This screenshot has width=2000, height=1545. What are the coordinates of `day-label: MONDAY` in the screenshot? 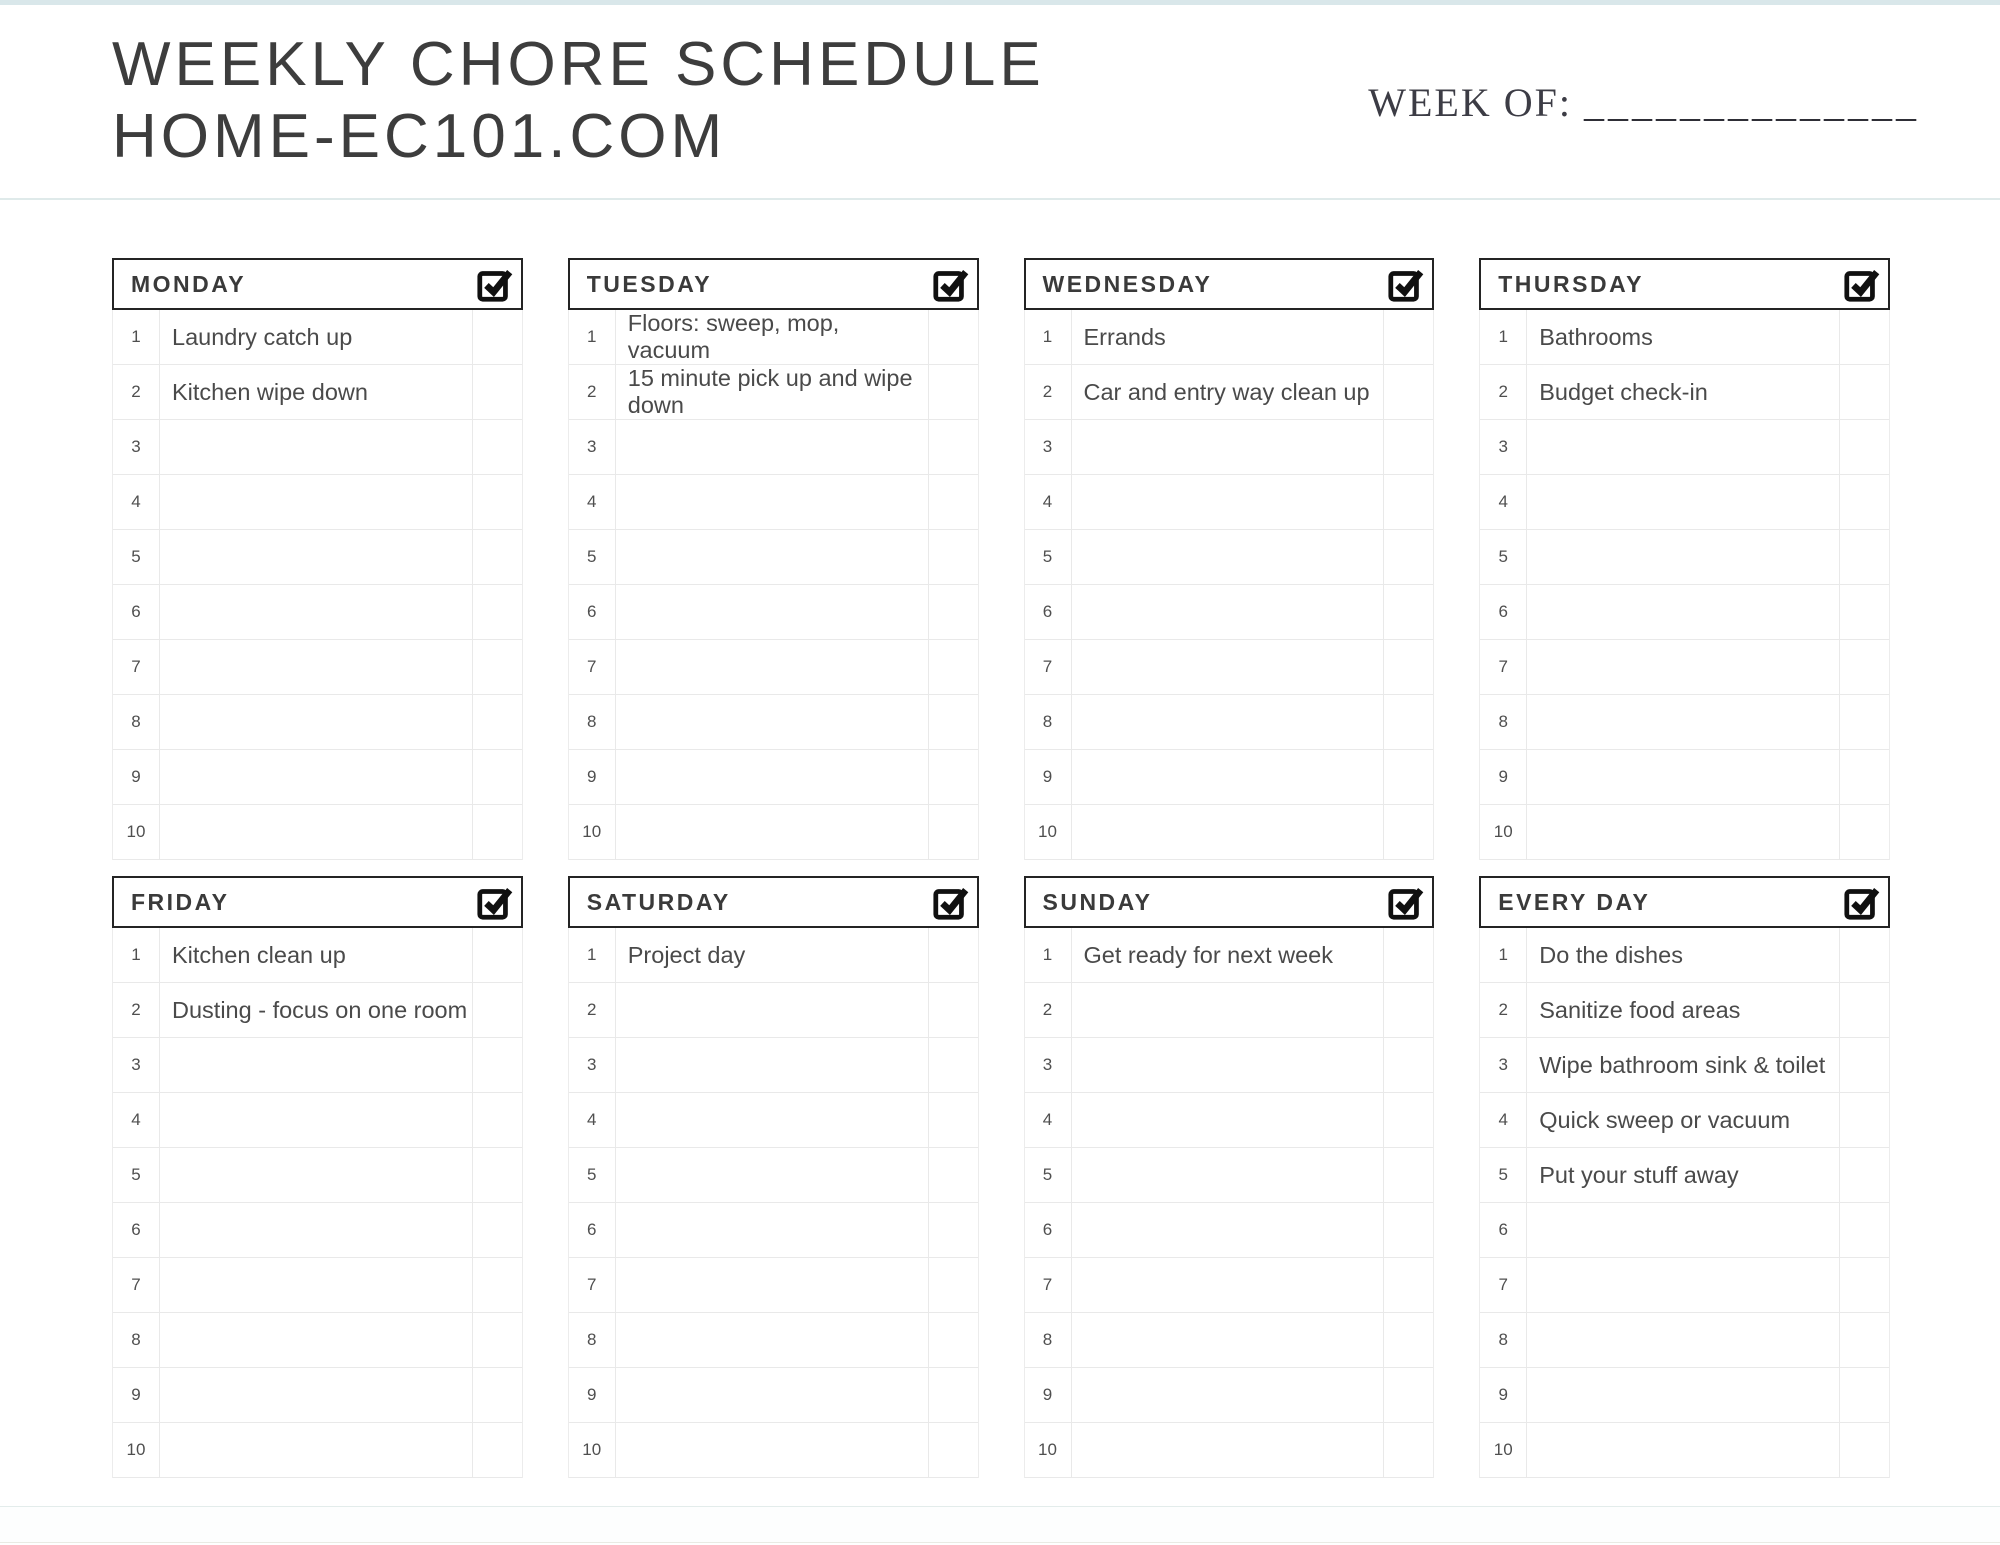 It's located at (189, 283).